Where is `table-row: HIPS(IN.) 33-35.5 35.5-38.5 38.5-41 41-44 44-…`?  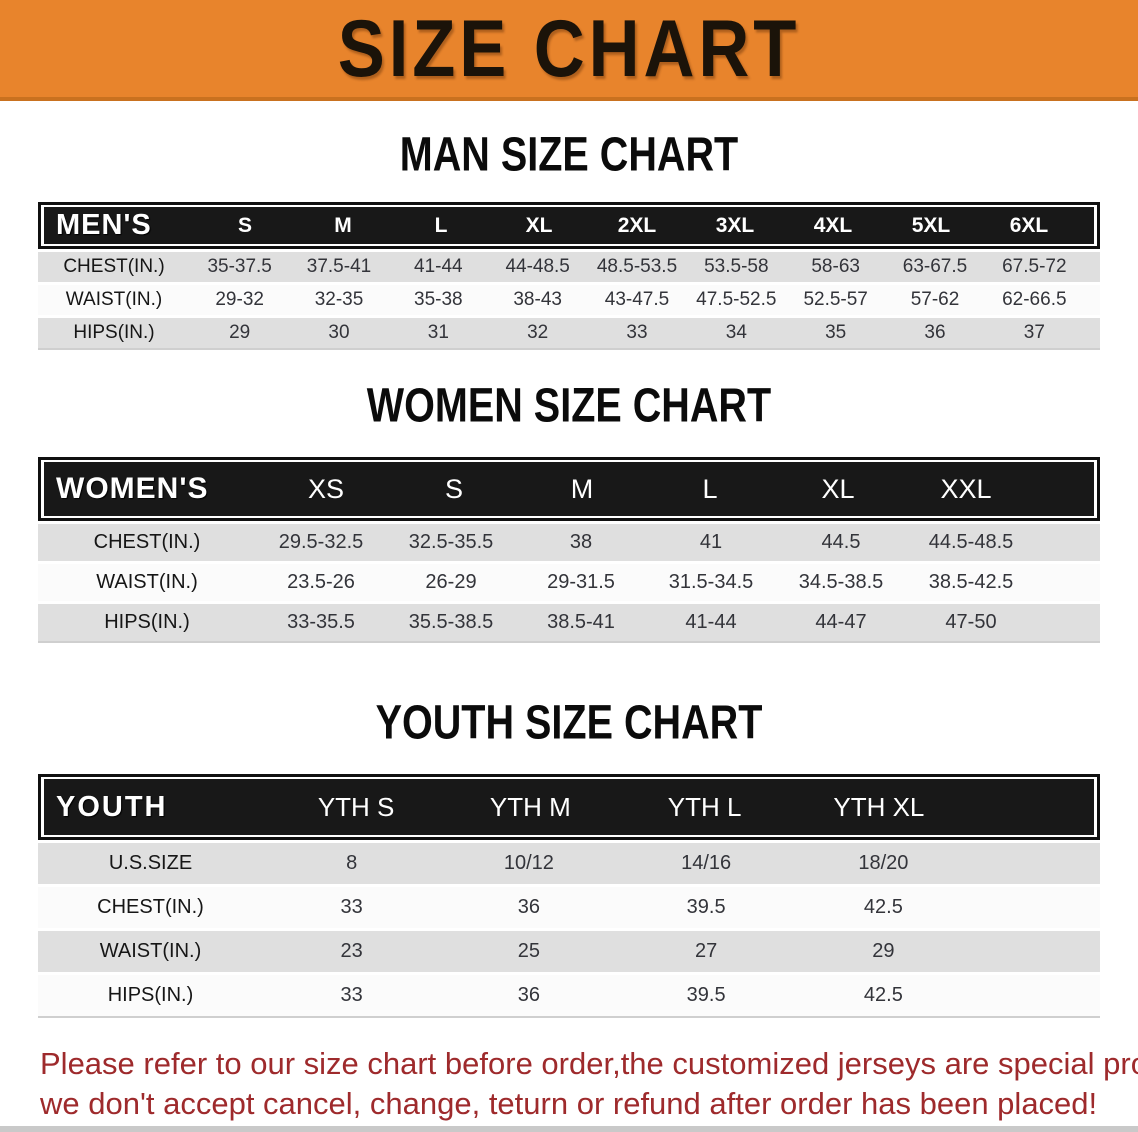 table-row: HIPS(IN.) 33-35.5 35.5-38.5 38.5-41 41-44 44-… is located at coordinates (569, 621).